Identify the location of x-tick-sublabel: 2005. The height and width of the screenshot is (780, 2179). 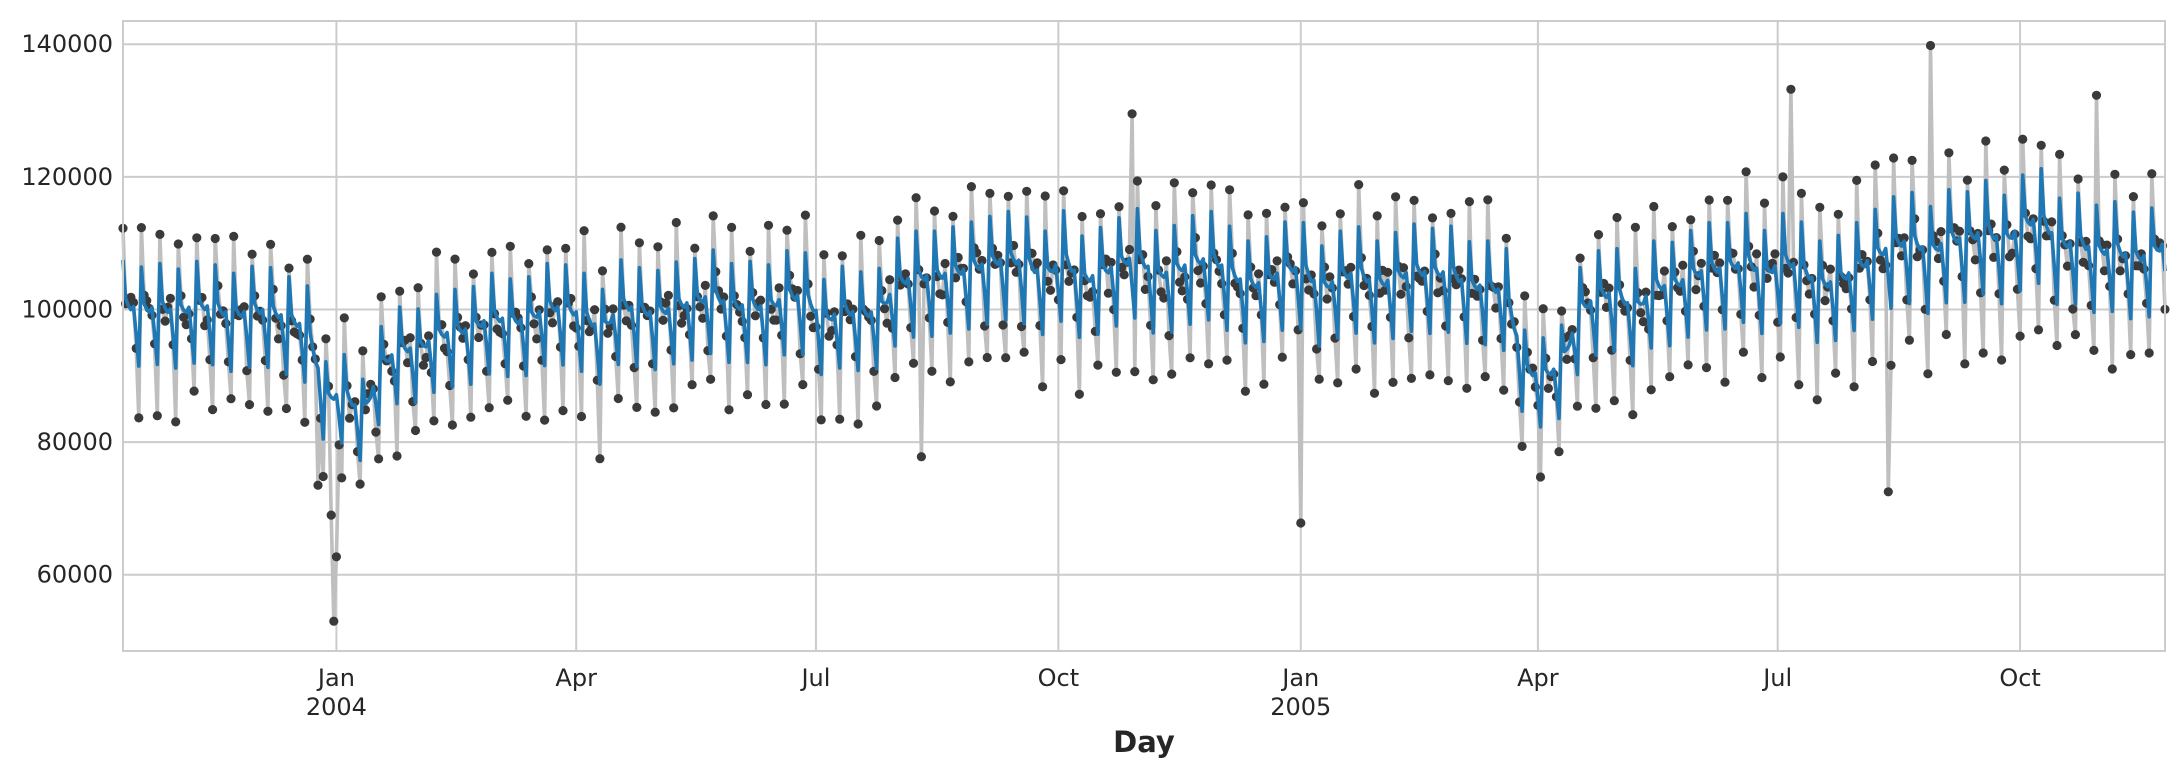
(1300, 707).